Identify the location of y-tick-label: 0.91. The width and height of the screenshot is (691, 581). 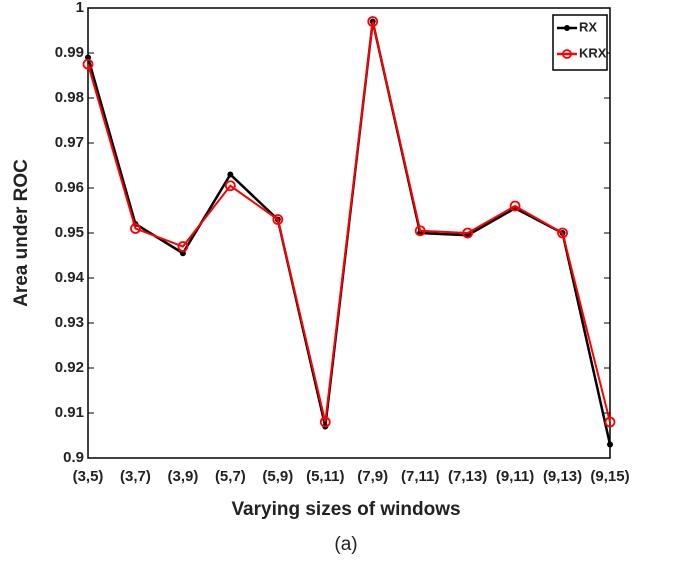
(69, 412).